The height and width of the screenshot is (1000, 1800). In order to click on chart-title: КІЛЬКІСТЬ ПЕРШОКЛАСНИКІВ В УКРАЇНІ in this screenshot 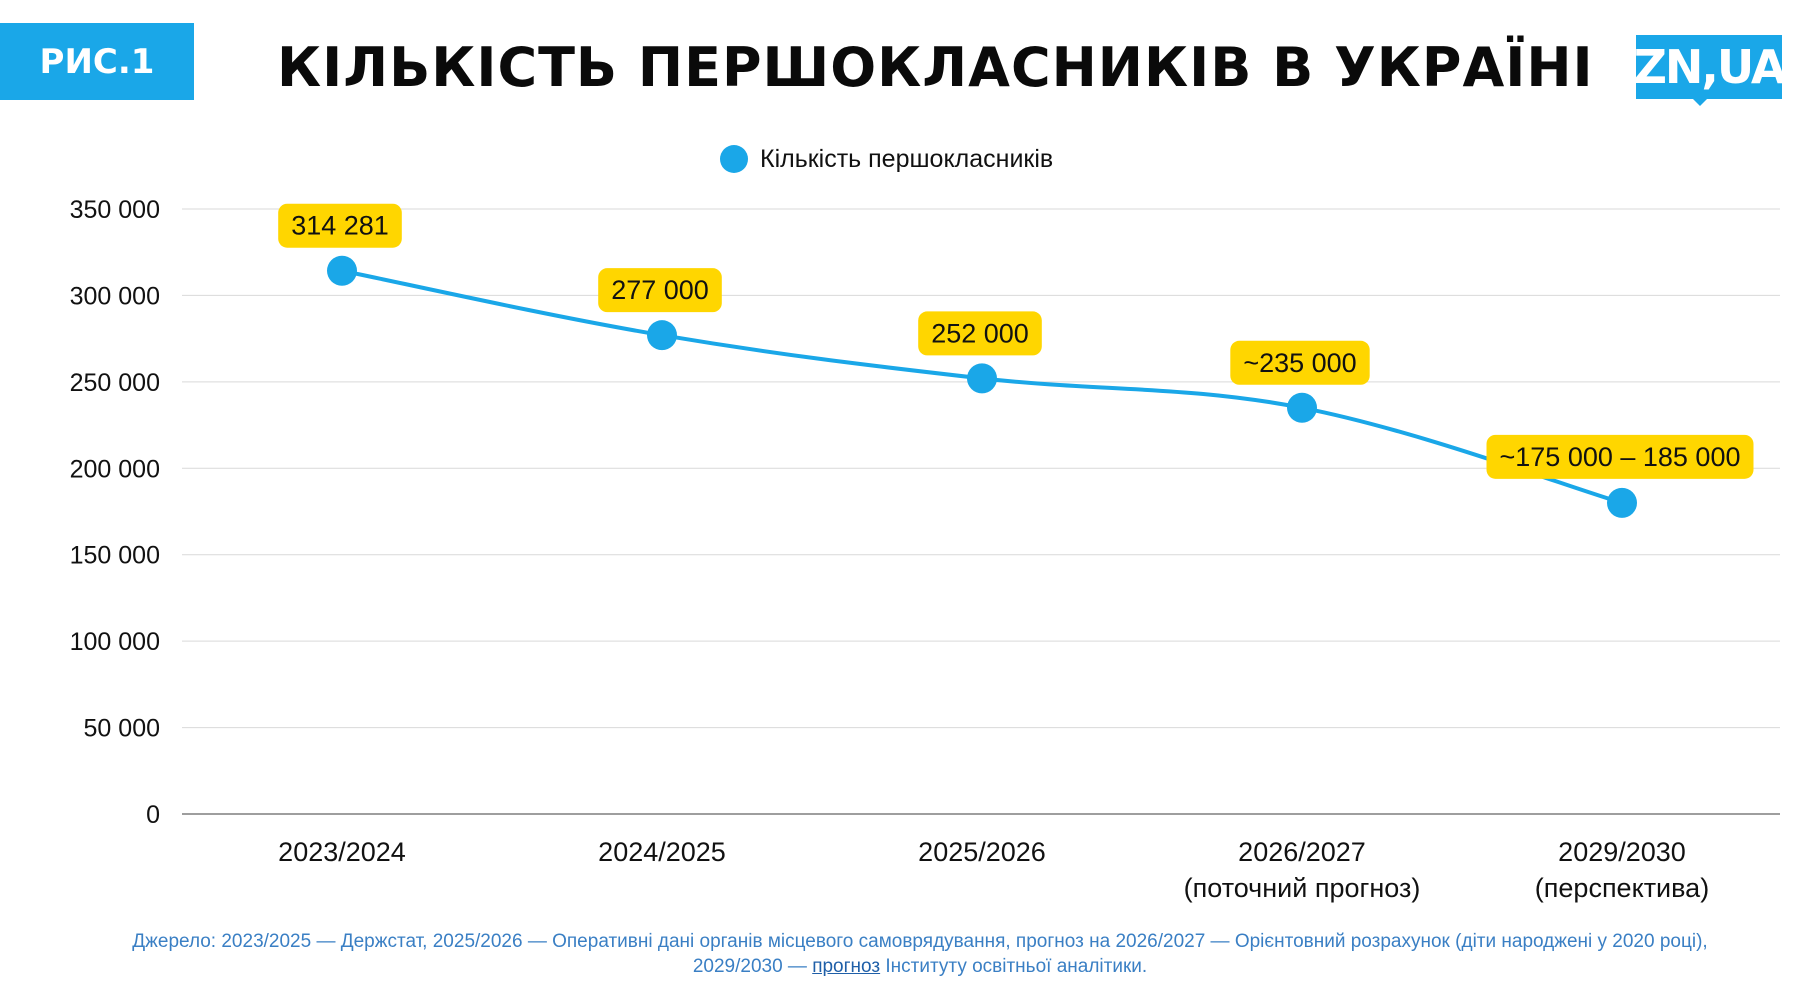, I will do `click(935, 67)`.